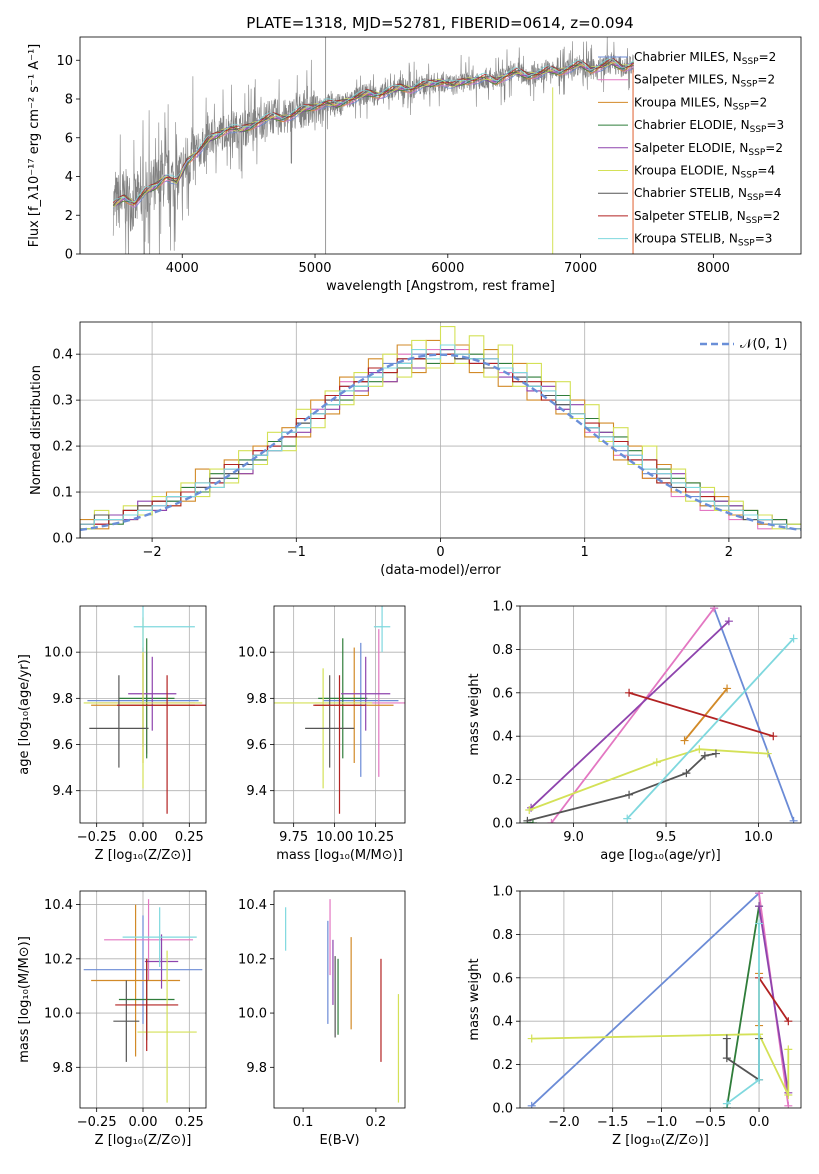 The width and height of the screenshot is (819, 1174). Describe the element at coordinates (502, 824) in the screenshot. I see `y-tick-label: 0.0` at that location.